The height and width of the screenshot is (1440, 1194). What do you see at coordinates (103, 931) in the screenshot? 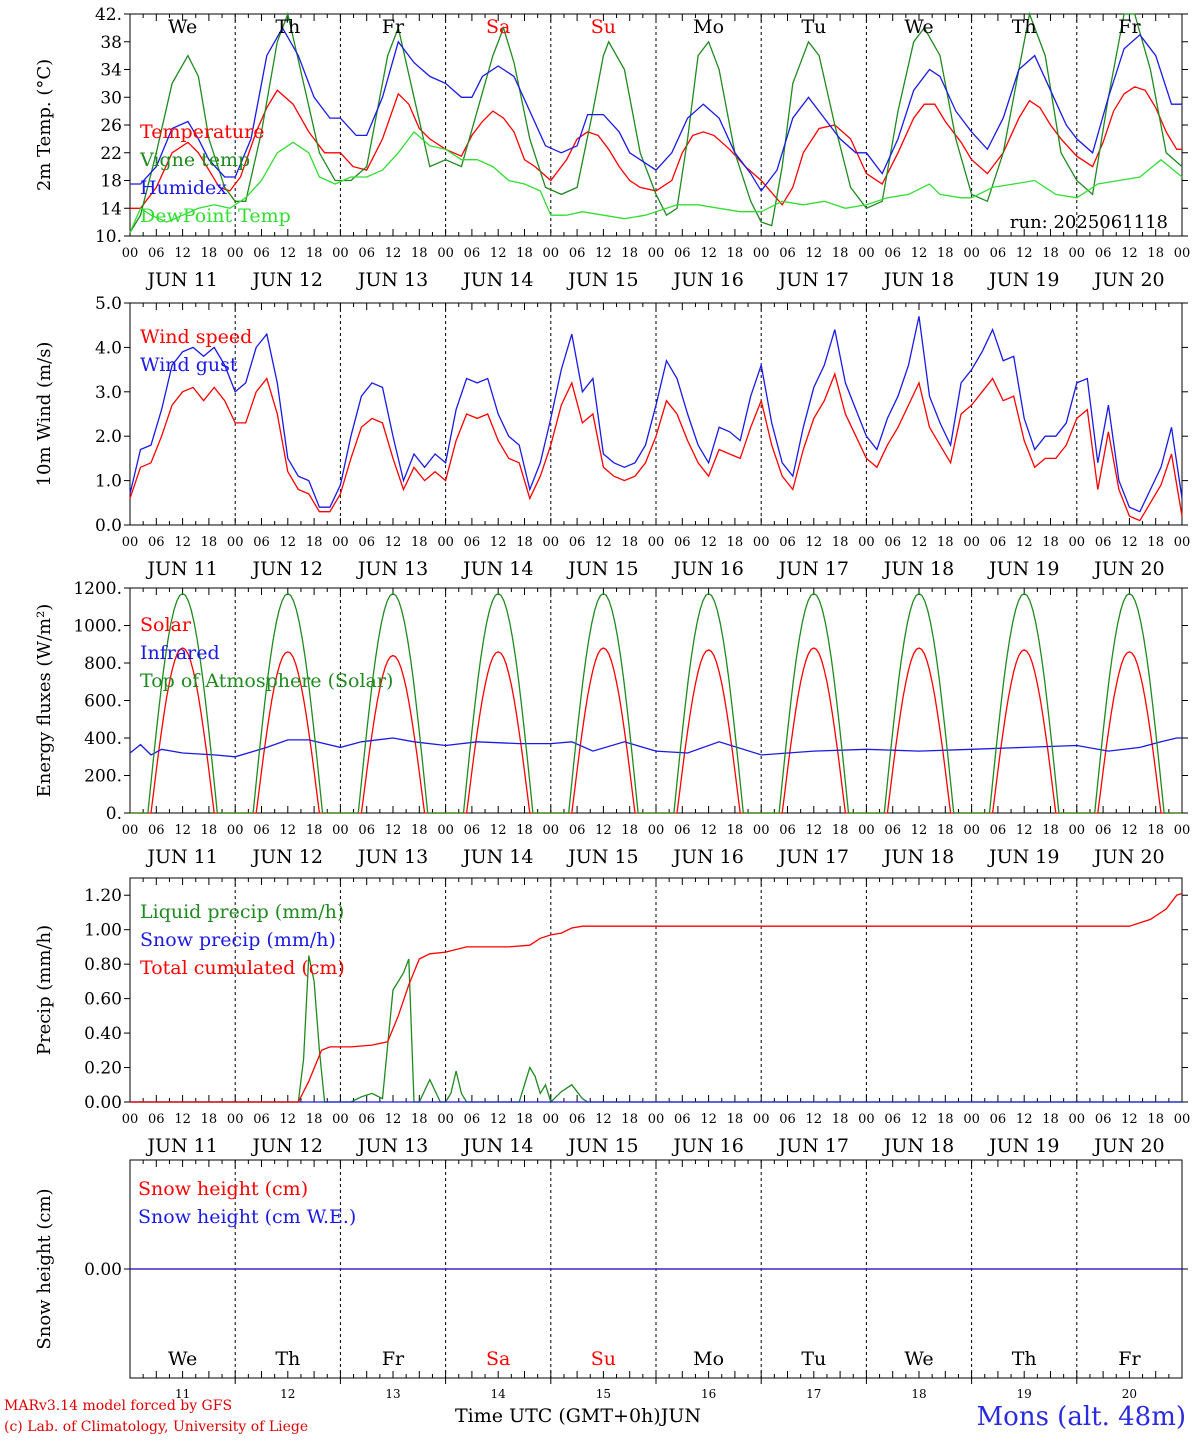
I see `y-tick-label: 1.00` at bounding box center [103, 931].